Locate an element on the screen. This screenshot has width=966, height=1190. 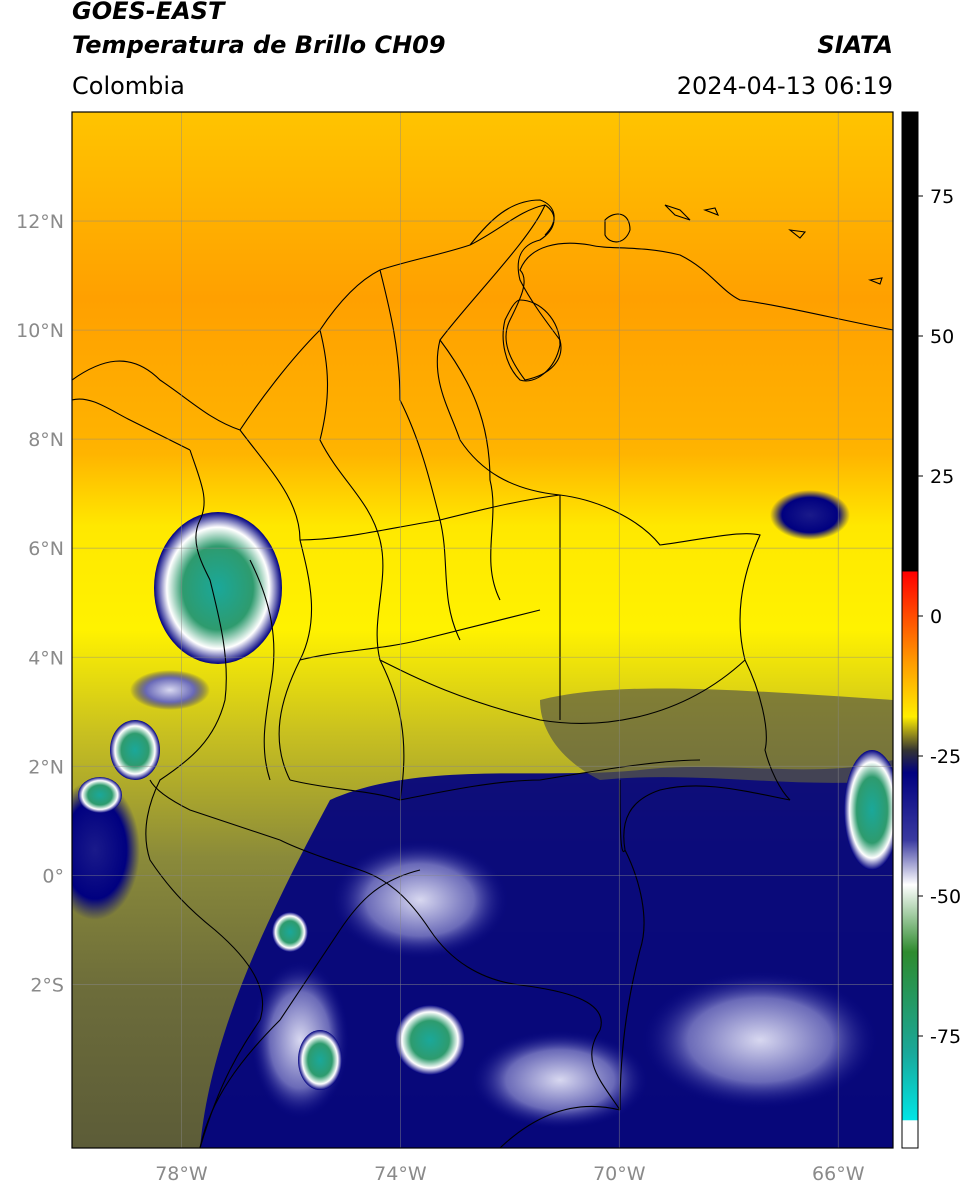
region-label: Colombia is located at coordinates (128, 86).